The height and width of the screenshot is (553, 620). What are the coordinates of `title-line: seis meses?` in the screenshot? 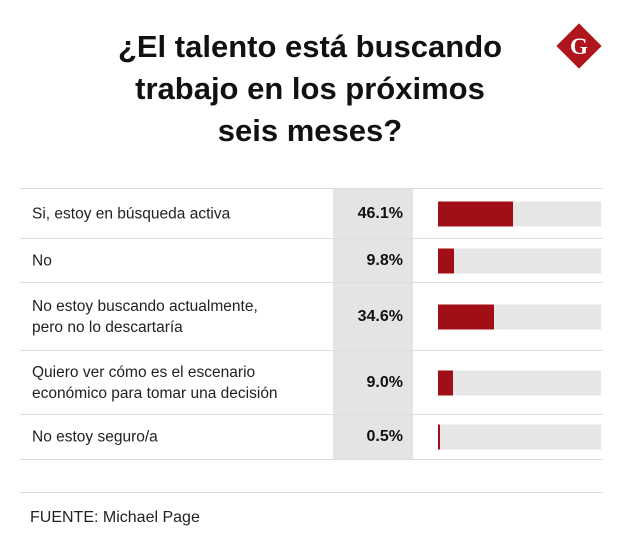 It's located at (310, 130).